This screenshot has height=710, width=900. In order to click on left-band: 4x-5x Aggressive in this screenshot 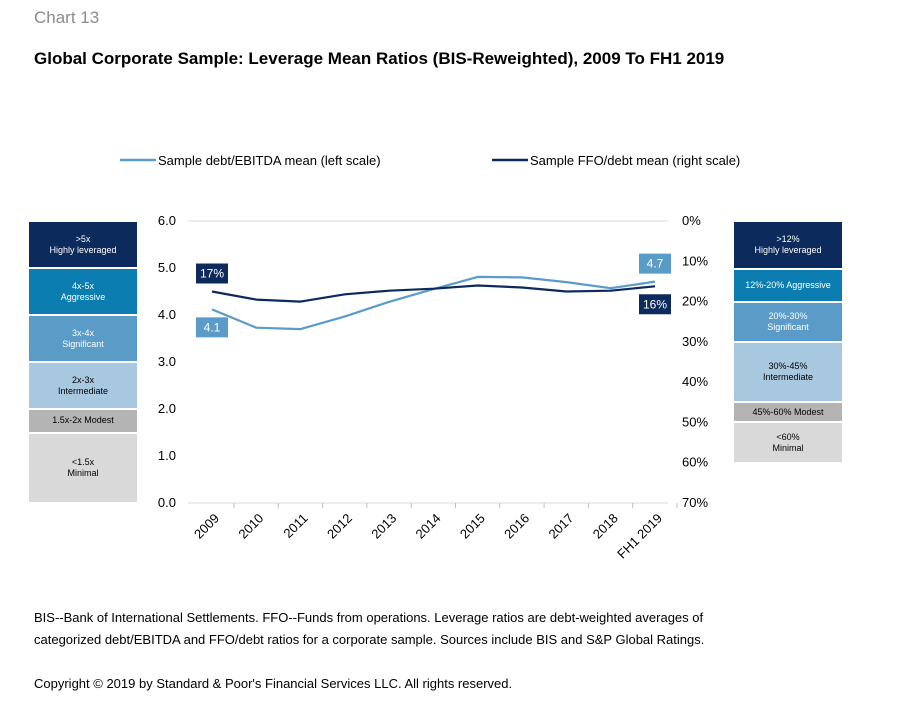, I will do `click(83, 291)`.